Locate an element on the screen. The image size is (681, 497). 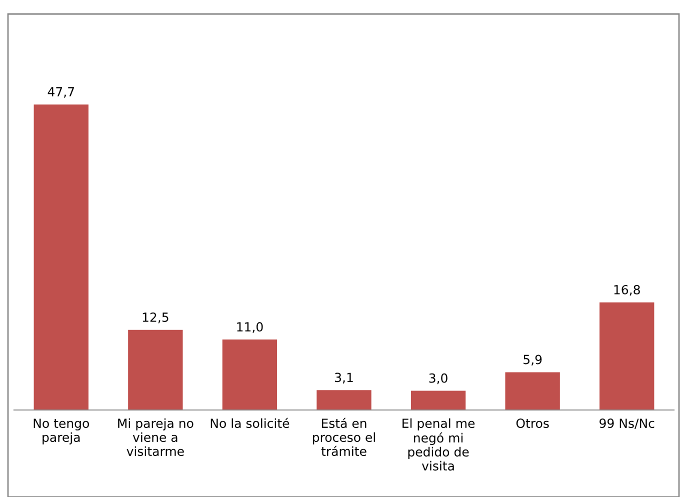
x-tick-label: Otros is located at coordinates (532, 423).